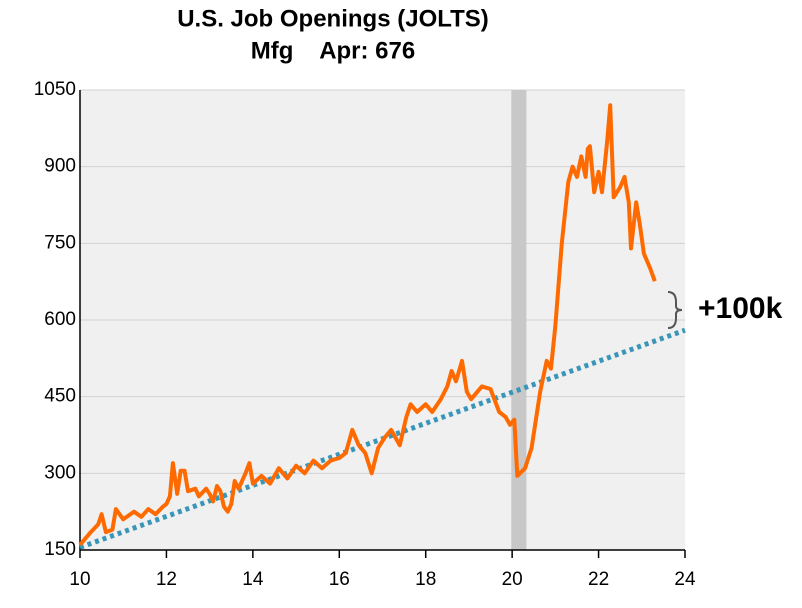  What do you see at coordinates (60, 396) in the screenshot?
I see `y-tick-label: 450` at bounding box center [60, 396].